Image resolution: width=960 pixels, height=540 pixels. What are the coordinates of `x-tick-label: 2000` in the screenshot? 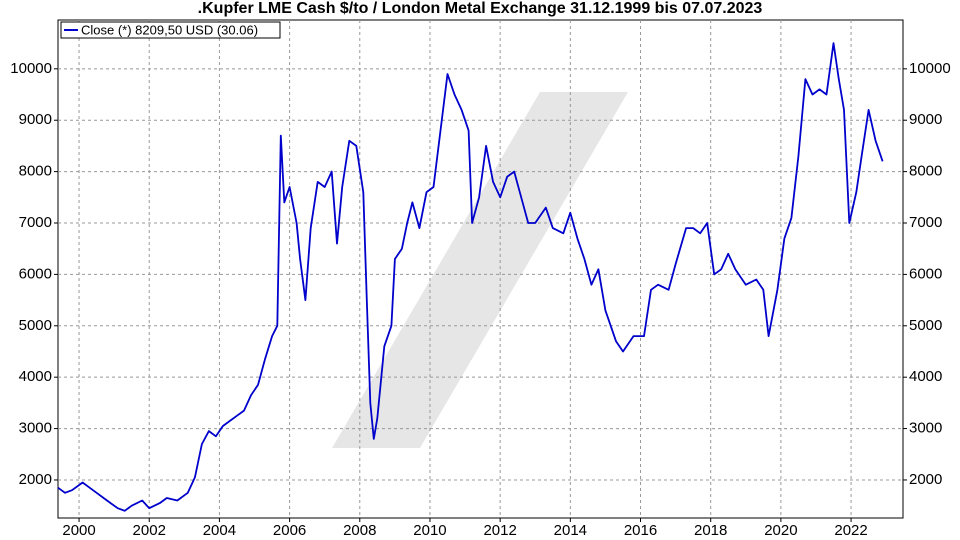 It's located at (78, 530).